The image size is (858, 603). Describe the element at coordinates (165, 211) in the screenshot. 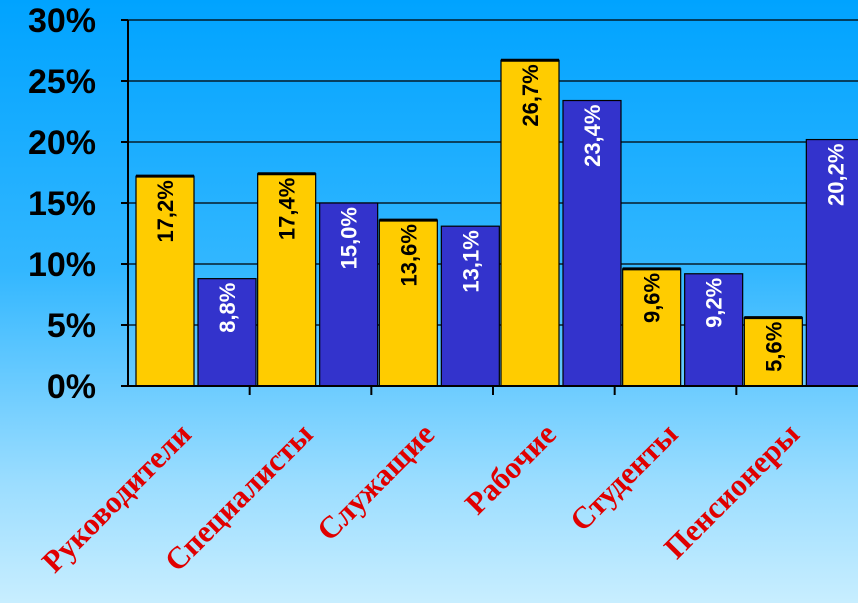

I see `data-label: 17,2%` at that location.